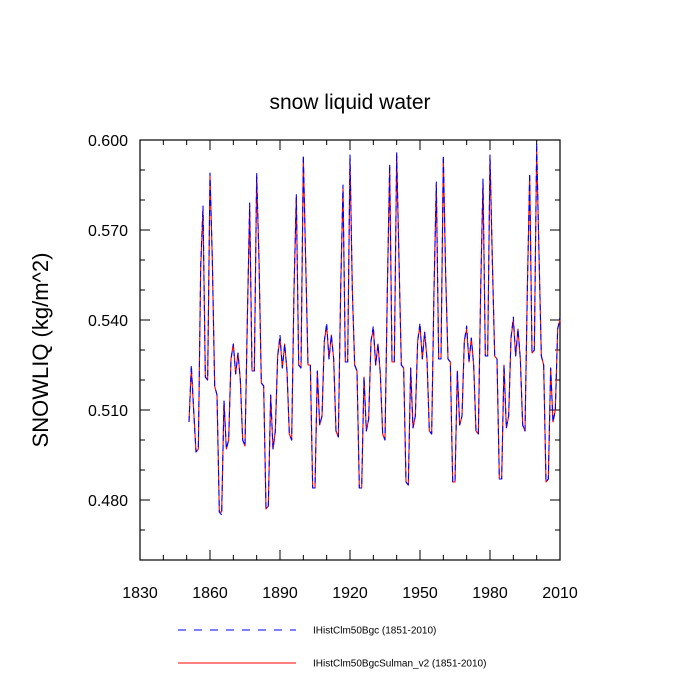  Describe the element at coordinates (490, 593) in the screenshot. I see `x-tick-label: 1980` at that location.